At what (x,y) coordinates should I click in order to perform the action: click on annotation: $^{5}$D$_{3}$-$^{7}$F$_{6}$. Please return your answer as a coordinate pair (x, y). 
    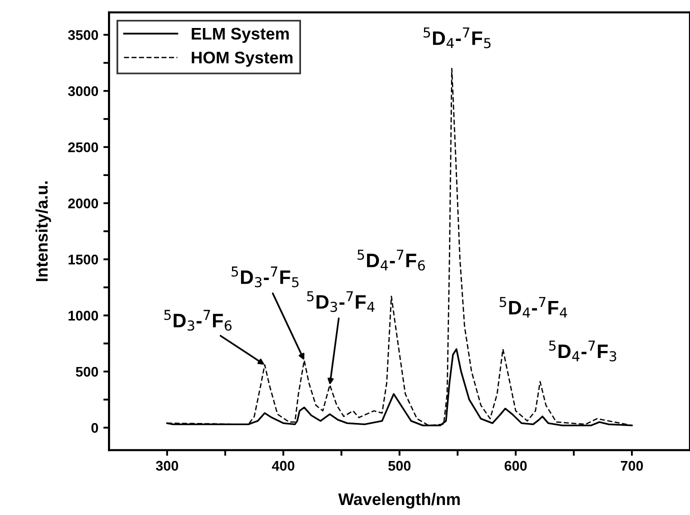
    Looking at the image, I should click on (198, 320).